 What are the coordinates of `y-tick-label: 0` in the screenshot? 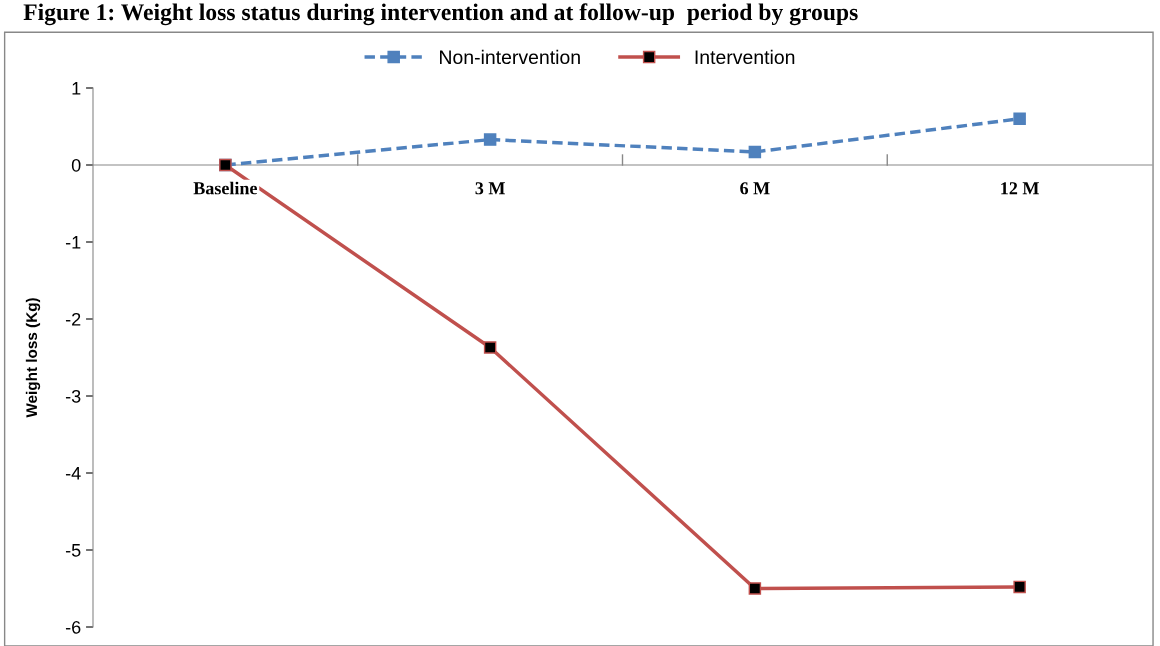 It's located at (76, 165).